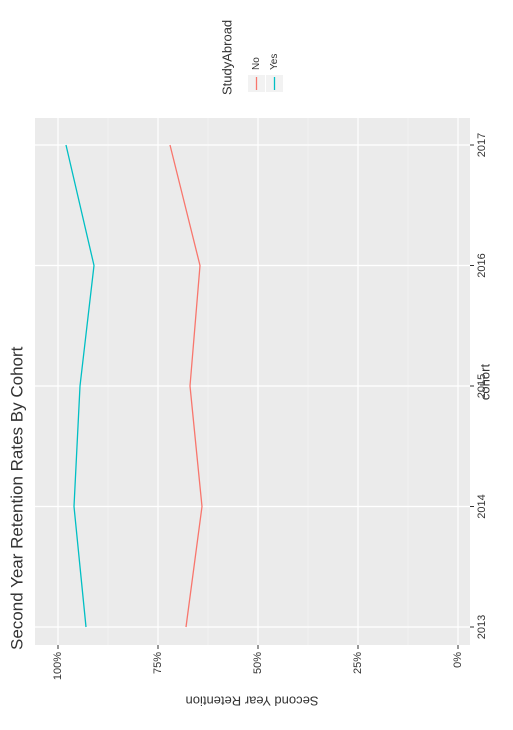 Image resolution: width=513 pixels, height=730 pixels. What do you see at coordinates (58, 666) in the screenshot?
I see `y-tick-label: 100%` at bounding box center [58, 666].